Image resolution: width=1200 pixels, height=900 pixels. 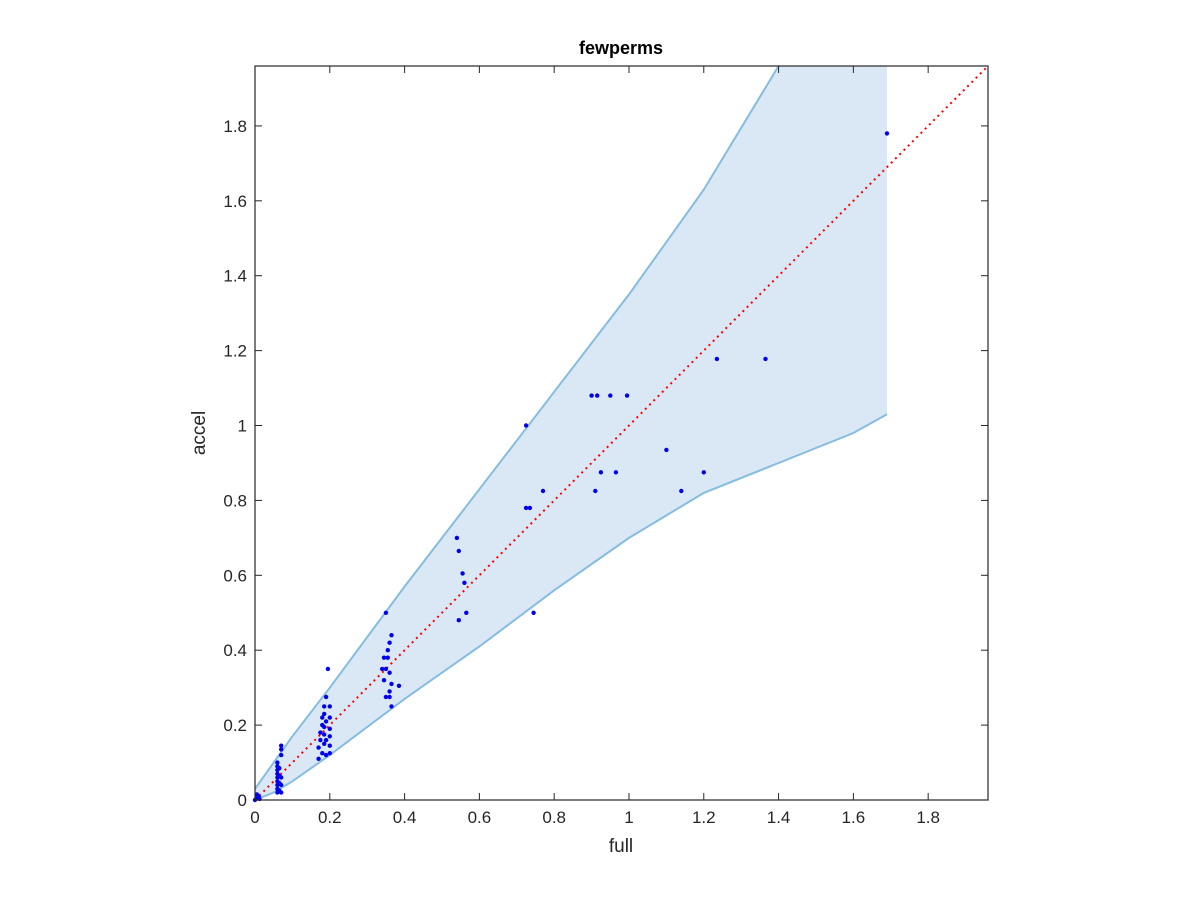 I want to click on x-tick-label: 1, so click(x=628, y=817).